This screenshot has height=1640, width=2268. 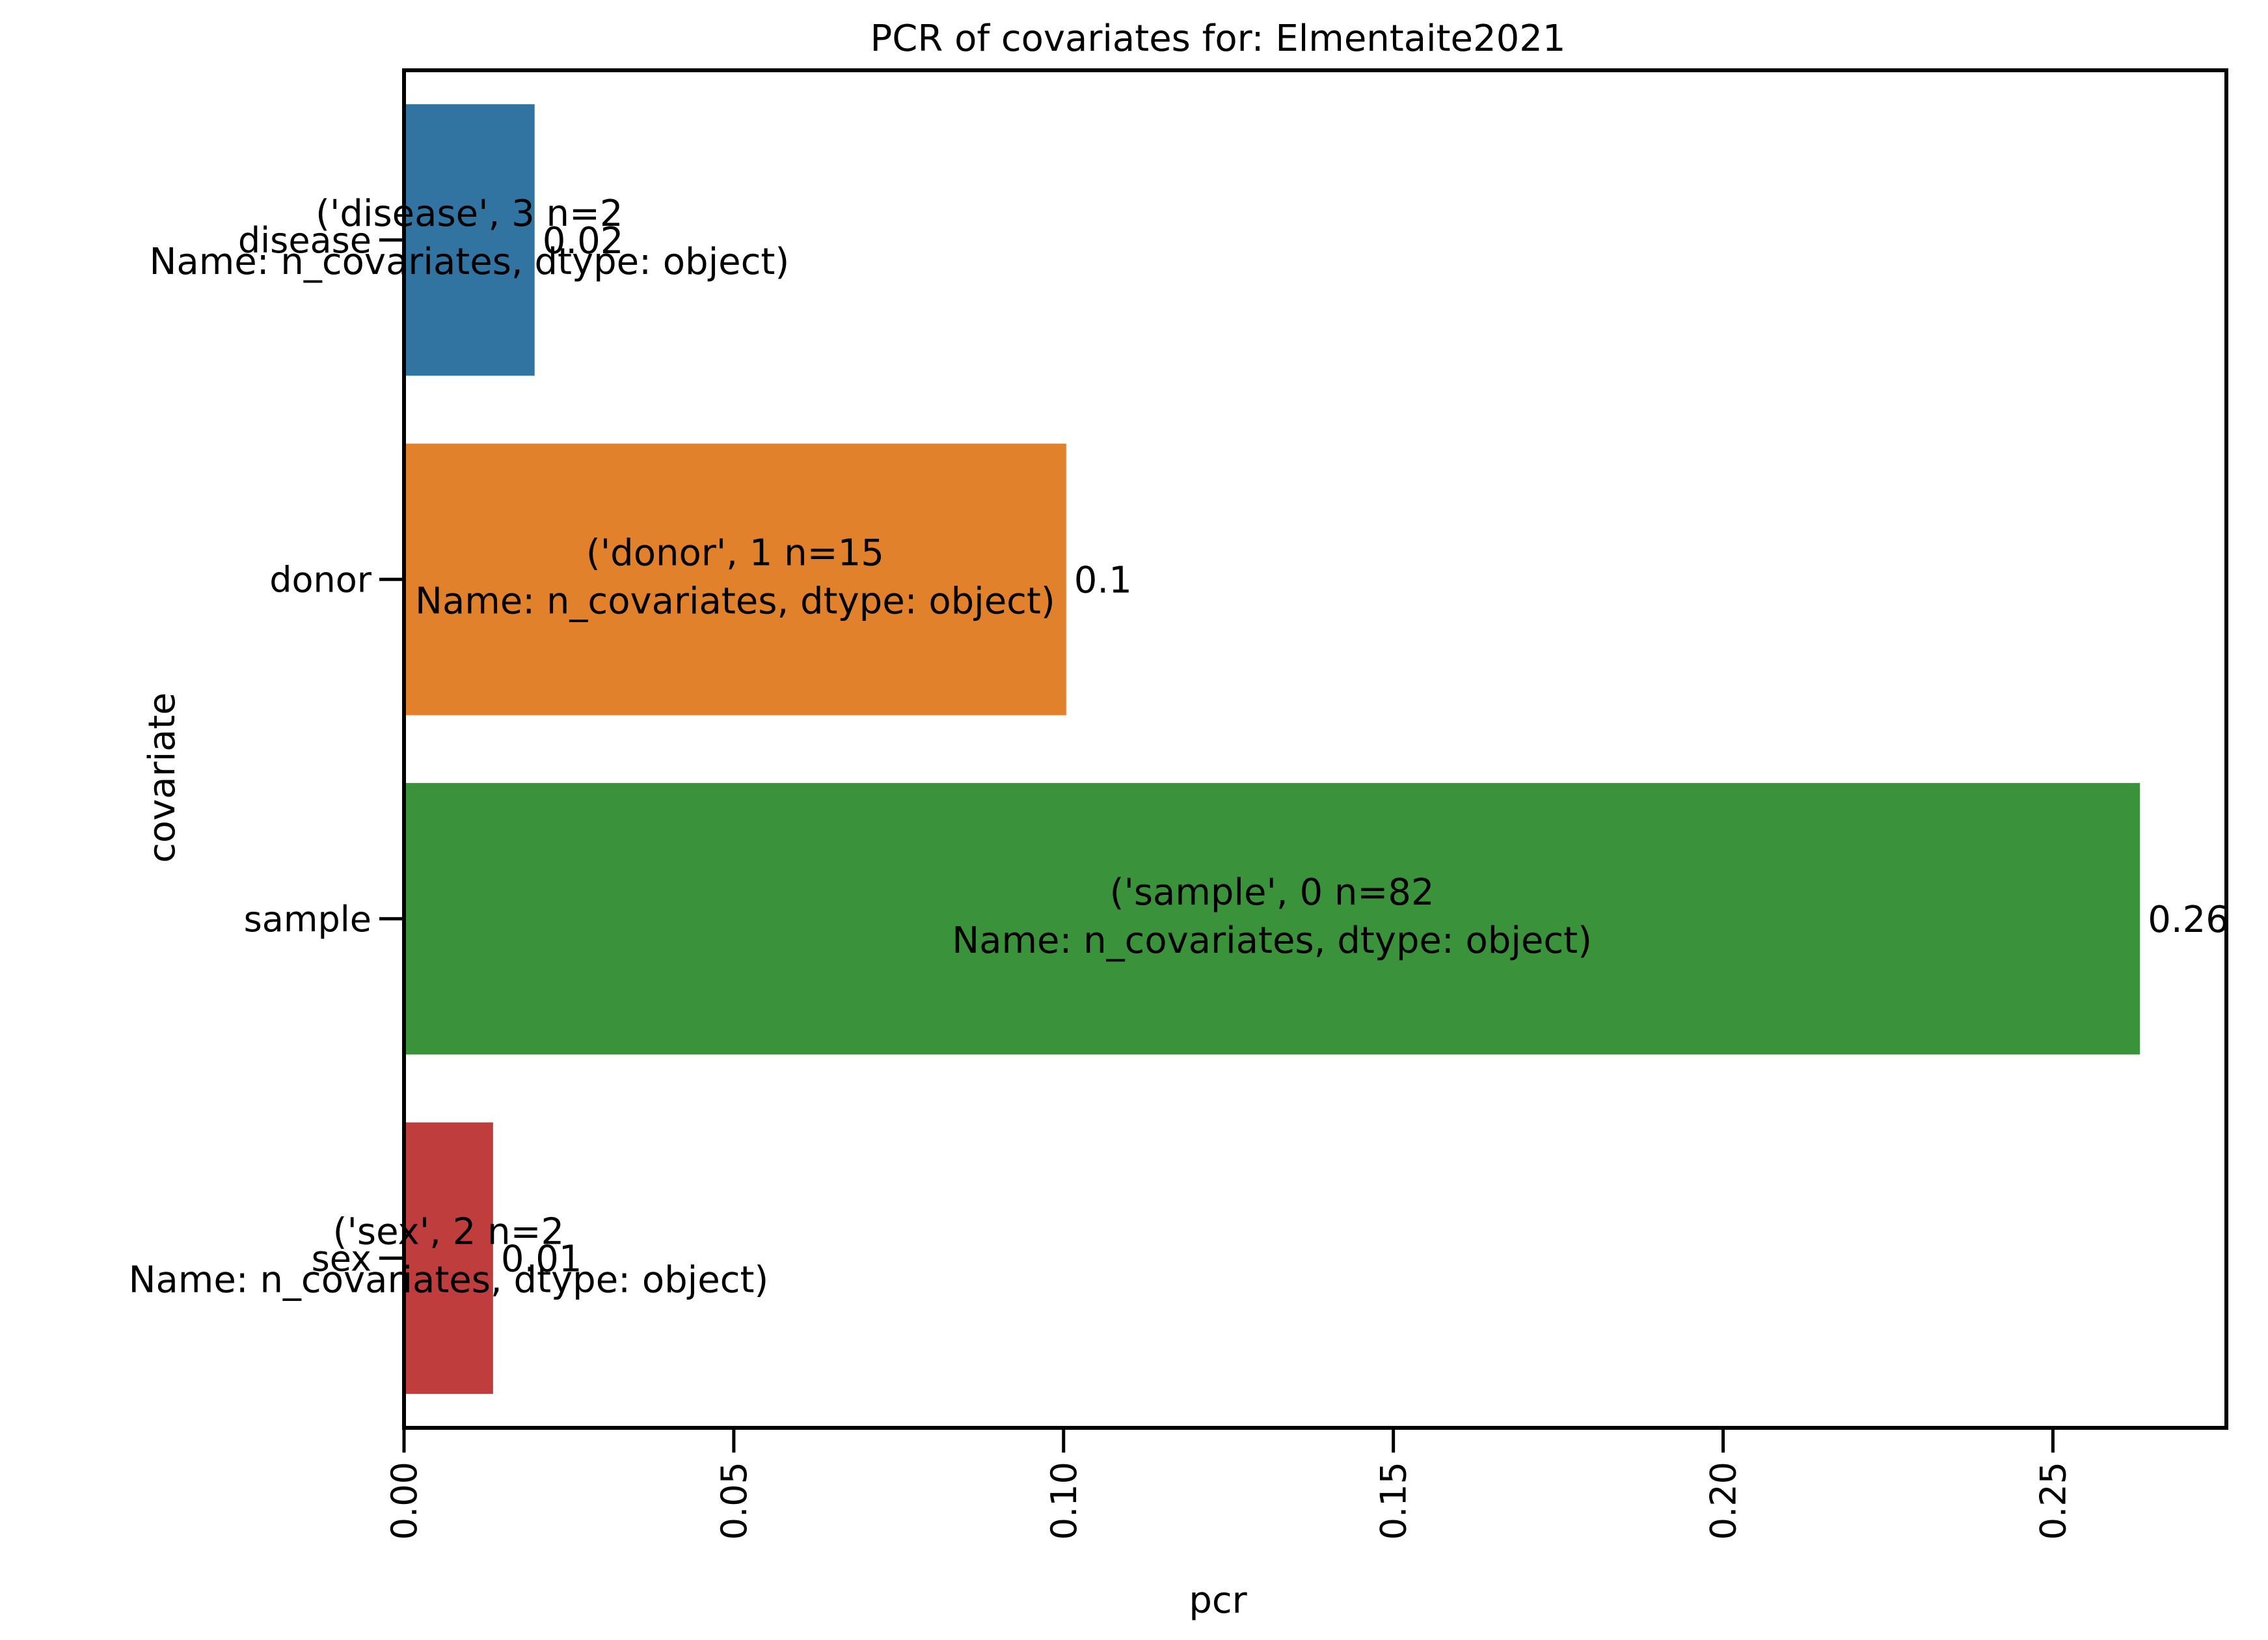 I want to click on x-tick-label-4: 0.20, so click(x=1723, y=1501).